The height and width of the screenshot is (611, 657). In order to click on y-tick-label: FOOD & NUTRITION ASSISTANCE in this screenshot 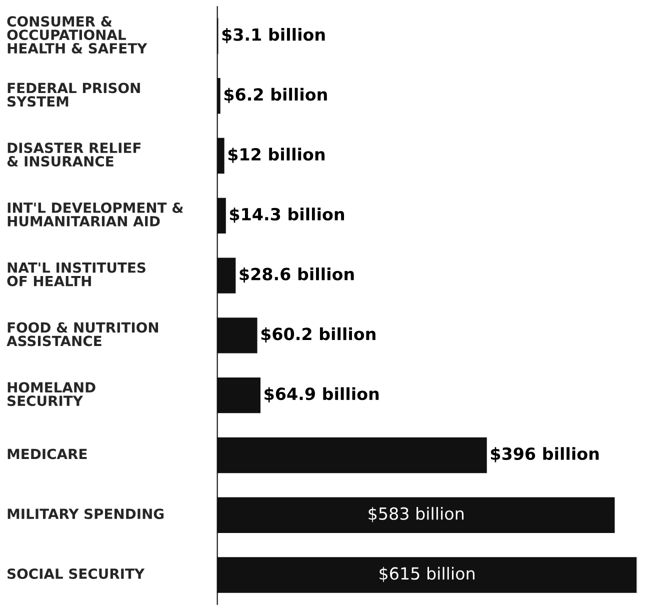, I will do `click(82, 334)`.